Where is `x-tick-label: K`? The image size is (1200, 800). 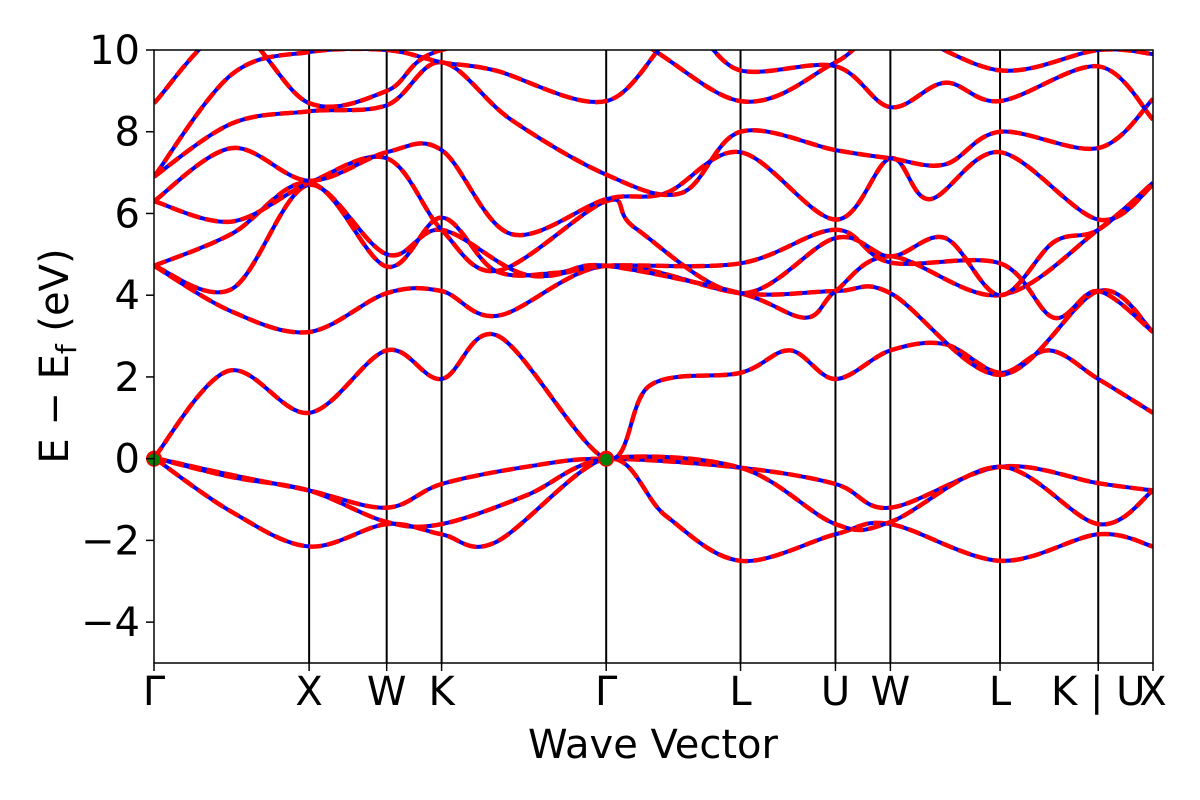
x-tick-label: K is located at coordinates (442, 692).